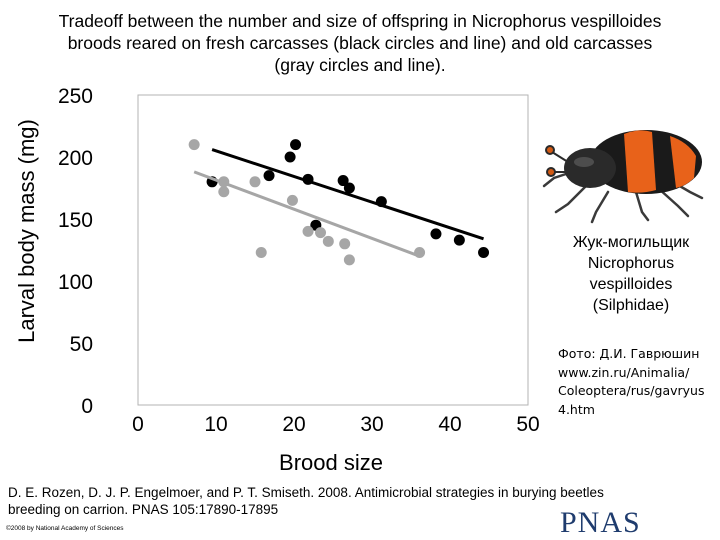  I want to click on y-tick-label: 0, so click(87, 406).